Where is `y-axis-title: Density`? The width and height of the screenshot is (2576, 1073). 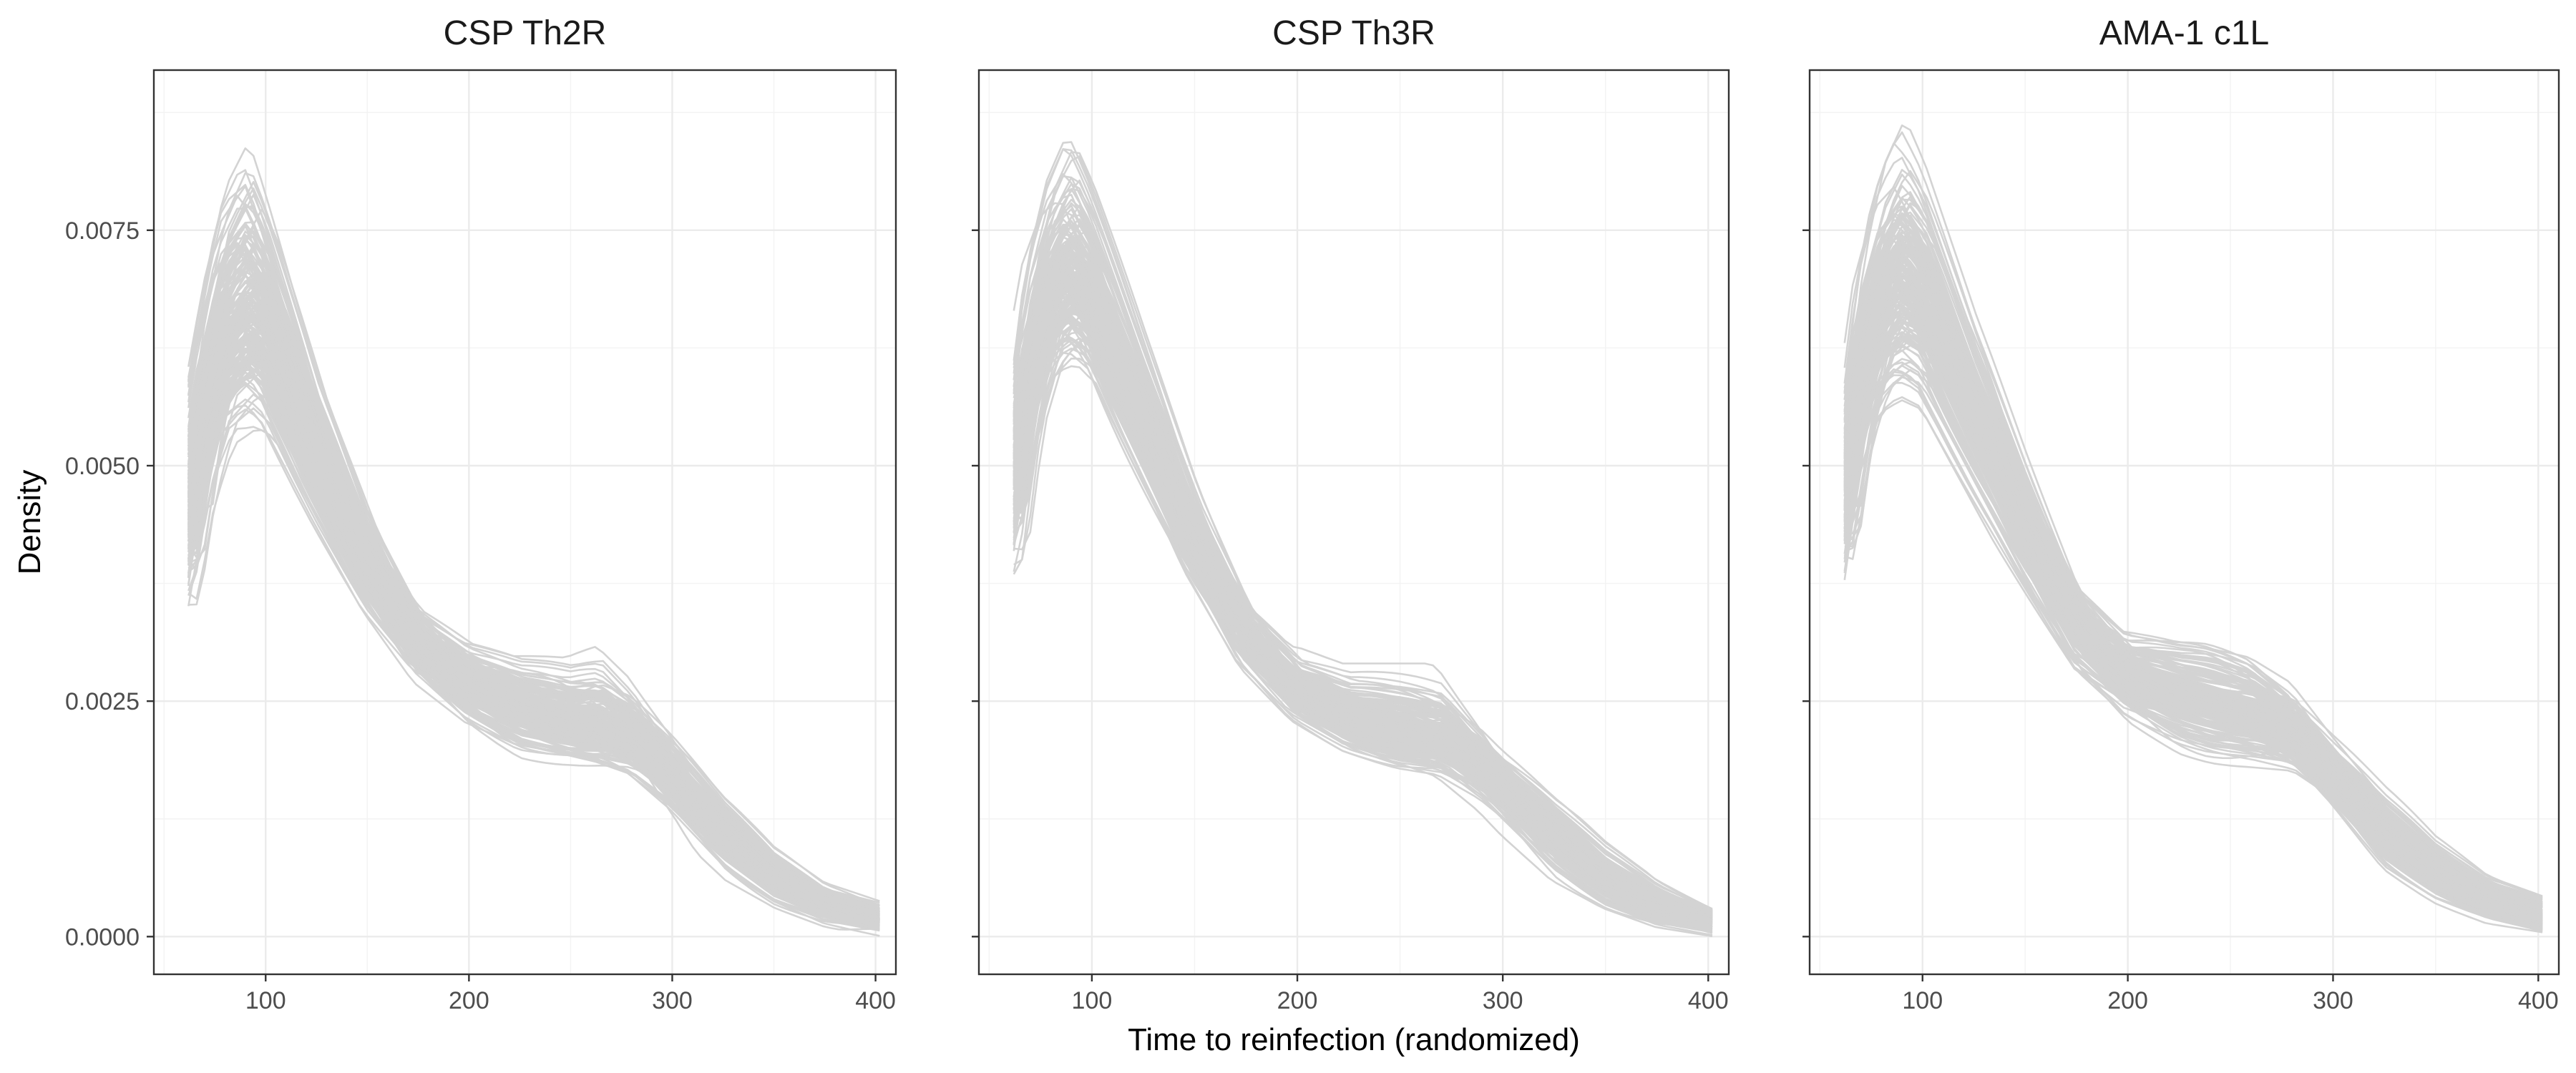
y-axis-title: Density is located at coordinates (29, 522).